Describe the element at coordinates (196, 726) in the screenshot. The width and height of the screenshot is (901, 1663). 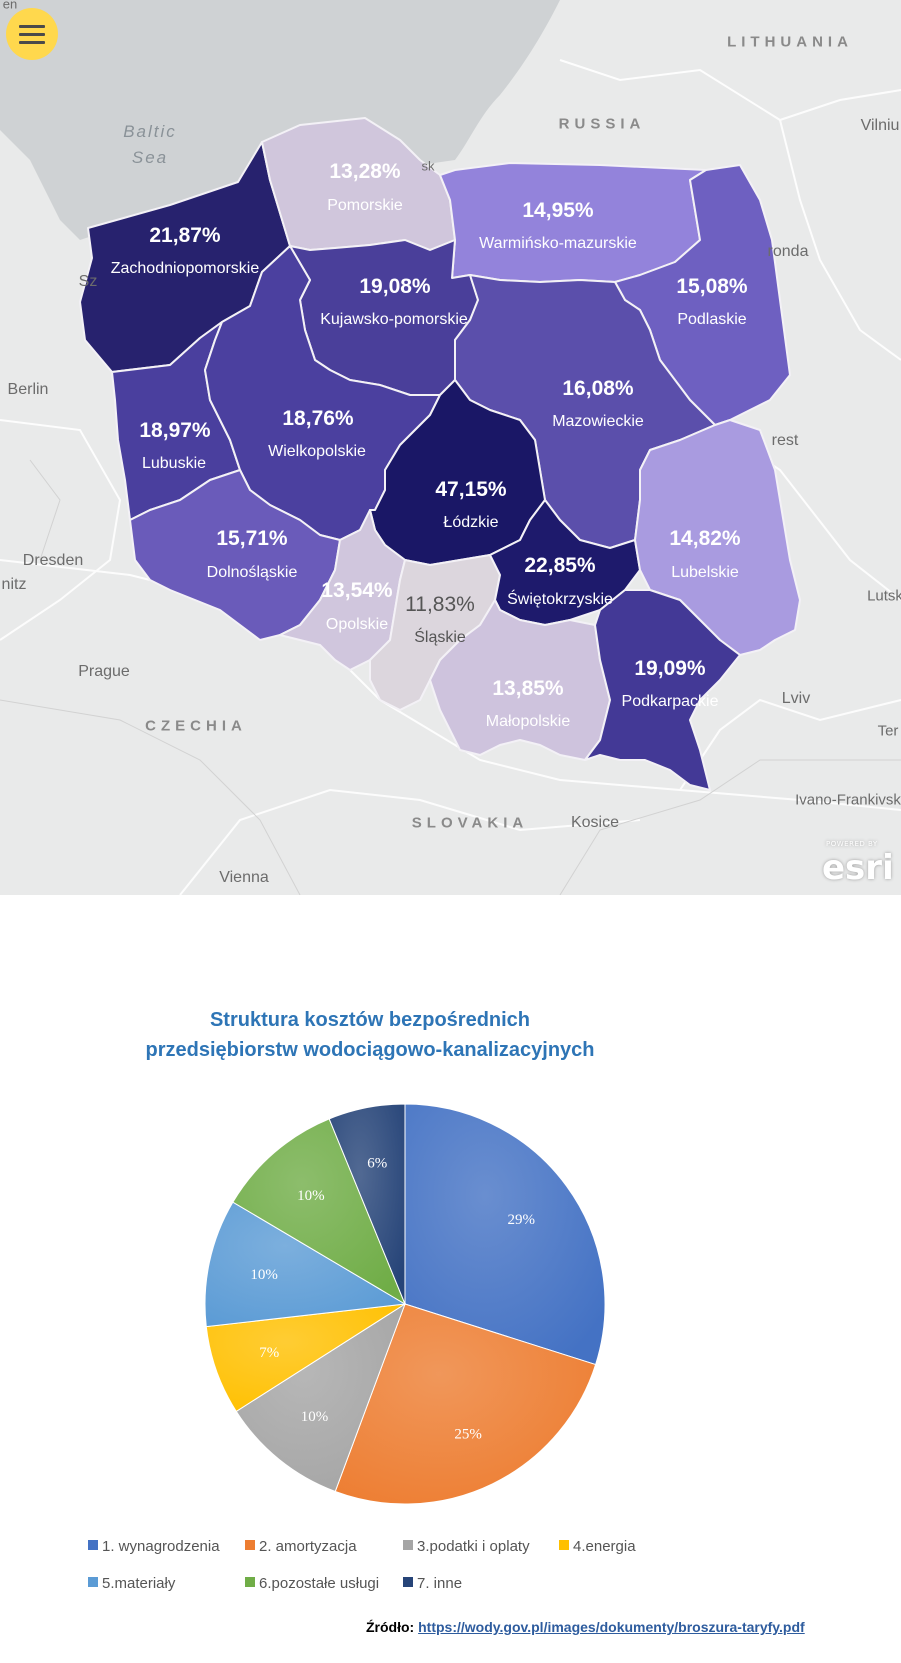
I see `country-label: CZECHIA` at that location.